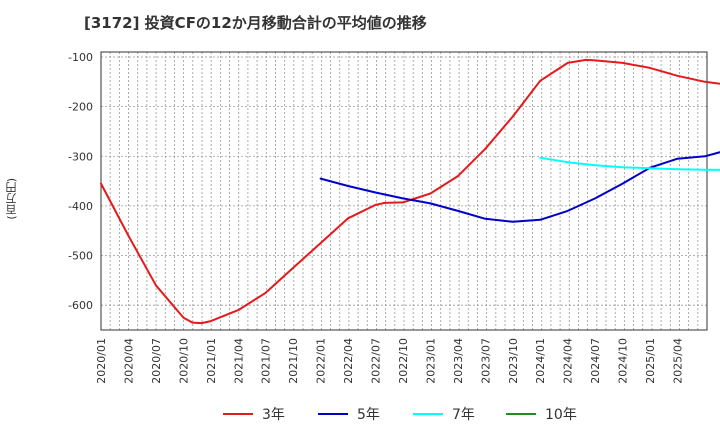  Describe the element at coordinates (128, 361) in the screenshot. I see `x-tick-label: 2020/04` at that location.